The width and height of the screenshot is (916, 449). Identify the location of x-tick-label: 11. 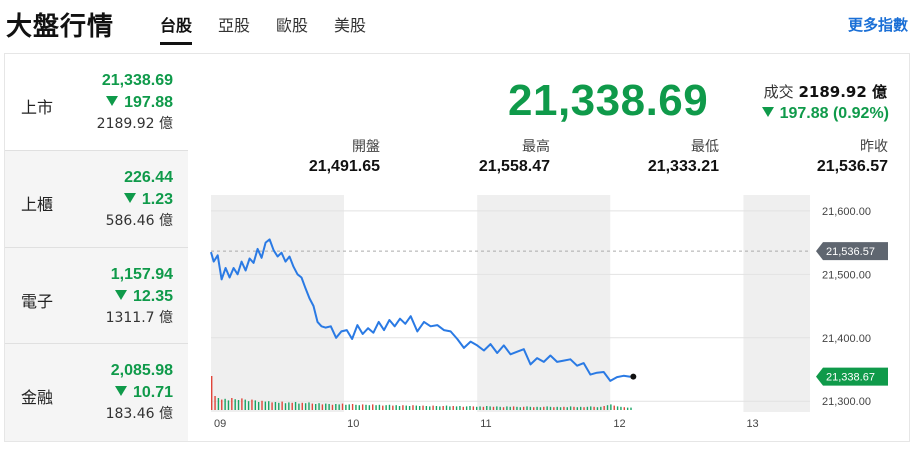
(485, 424).